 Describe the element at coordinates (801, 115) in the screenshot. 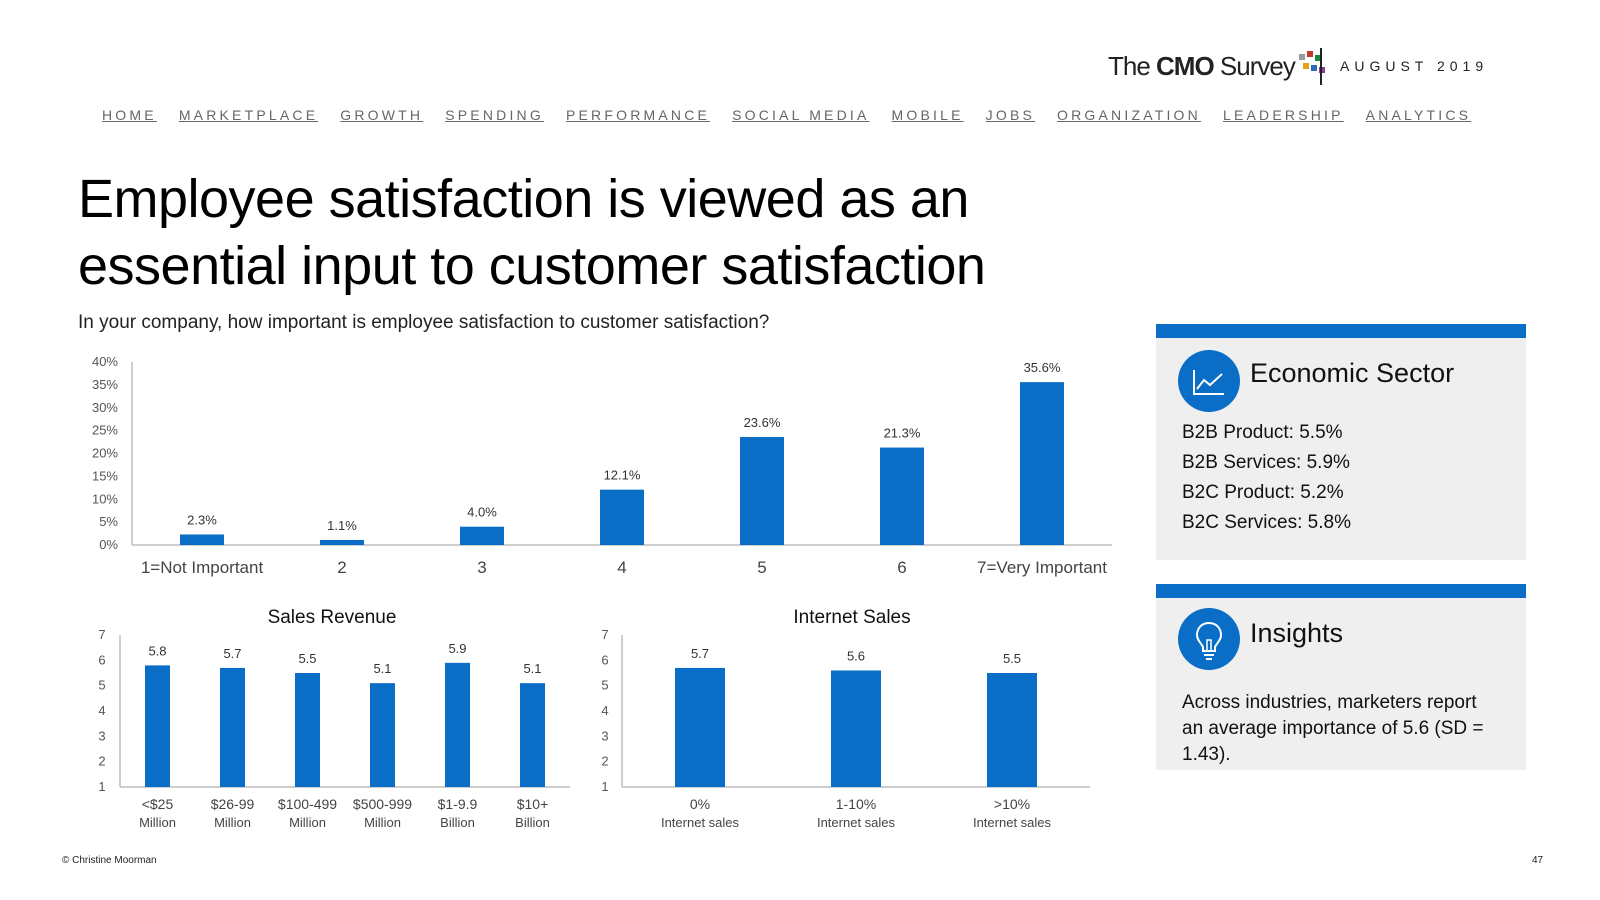

I see `nav-social-media: SOCIAL MEDIA` at that location.